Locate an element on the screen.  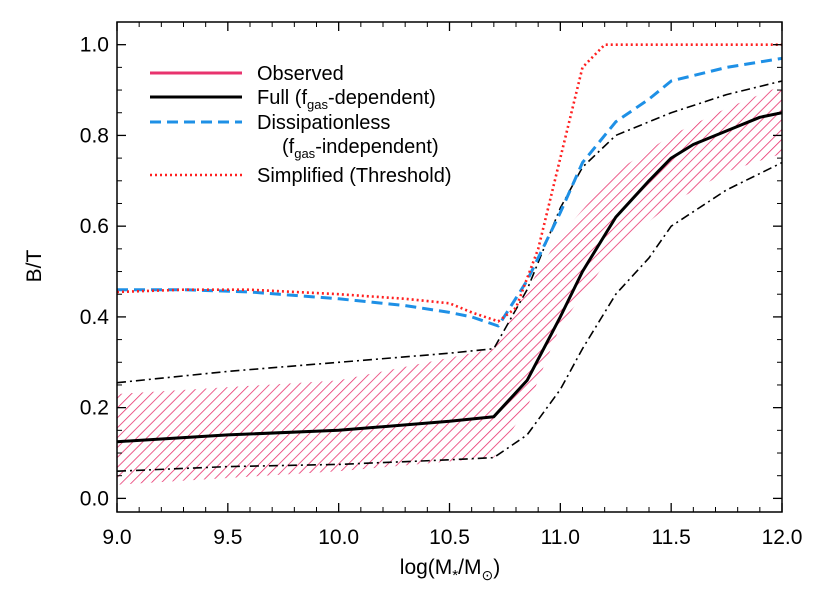
x-tick-label: 9.5 is located at coordinates (227, 537).